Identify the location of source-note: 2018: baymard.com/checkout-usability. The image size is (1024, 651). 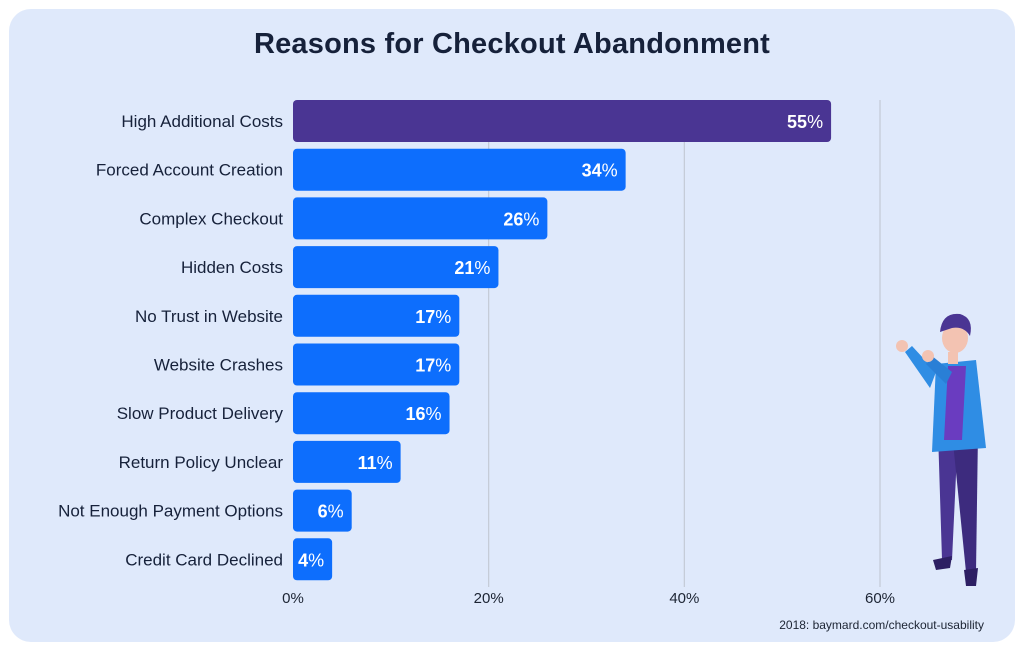
(881, 625).